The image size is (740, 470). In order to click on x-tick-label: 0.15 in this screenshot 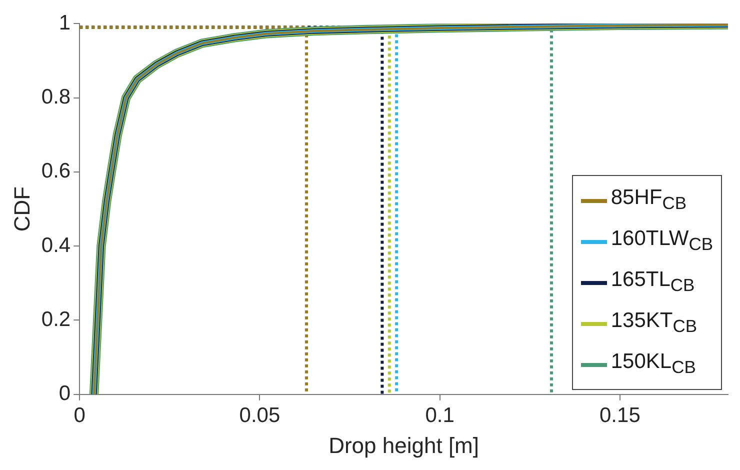, I will do `click(619, 415)`.